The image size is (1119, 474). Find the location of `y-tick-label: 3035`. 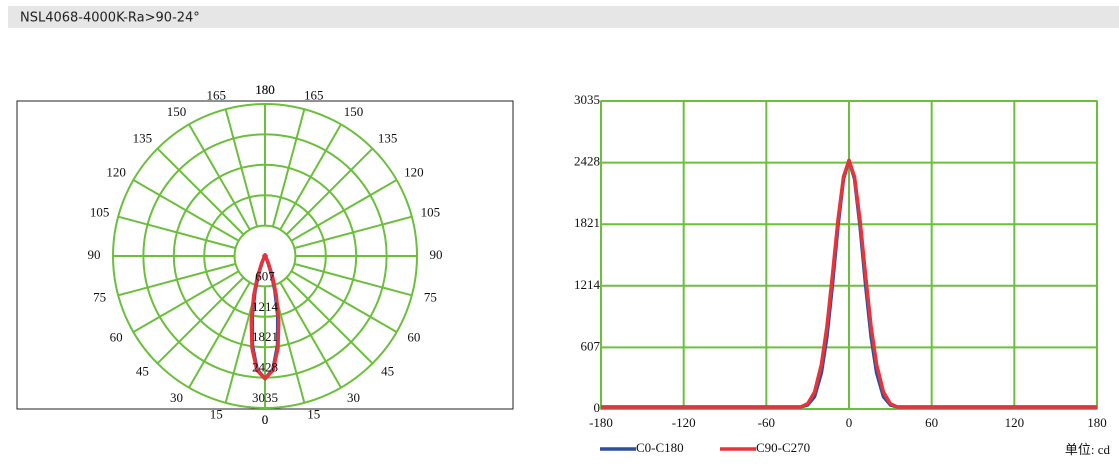

y-tick-label: 3035 is located at coordinates (587, 99).